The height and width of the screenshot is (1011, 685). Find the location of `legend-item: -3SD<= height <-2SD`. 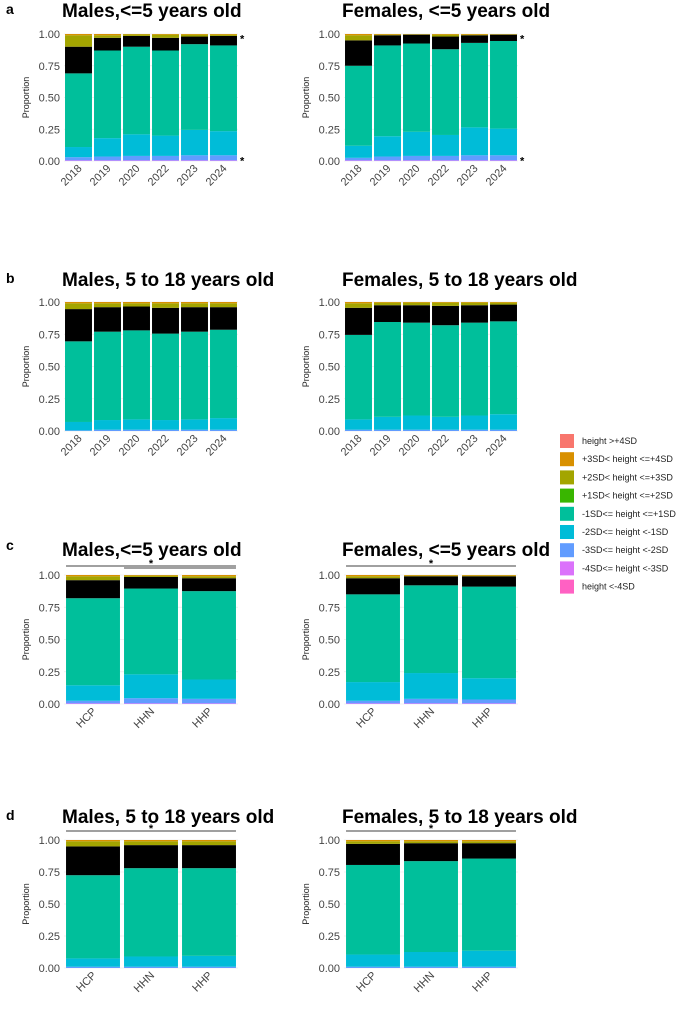

legend-item: -3SD<= height <-2SD is located at coordinates (614, 550).